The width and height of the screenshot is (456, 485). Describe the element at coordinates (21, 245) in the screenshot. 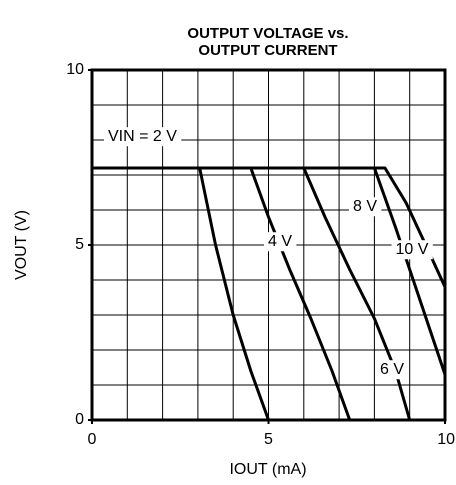

I see `y-axis-label: VOUT (V)` at that location.